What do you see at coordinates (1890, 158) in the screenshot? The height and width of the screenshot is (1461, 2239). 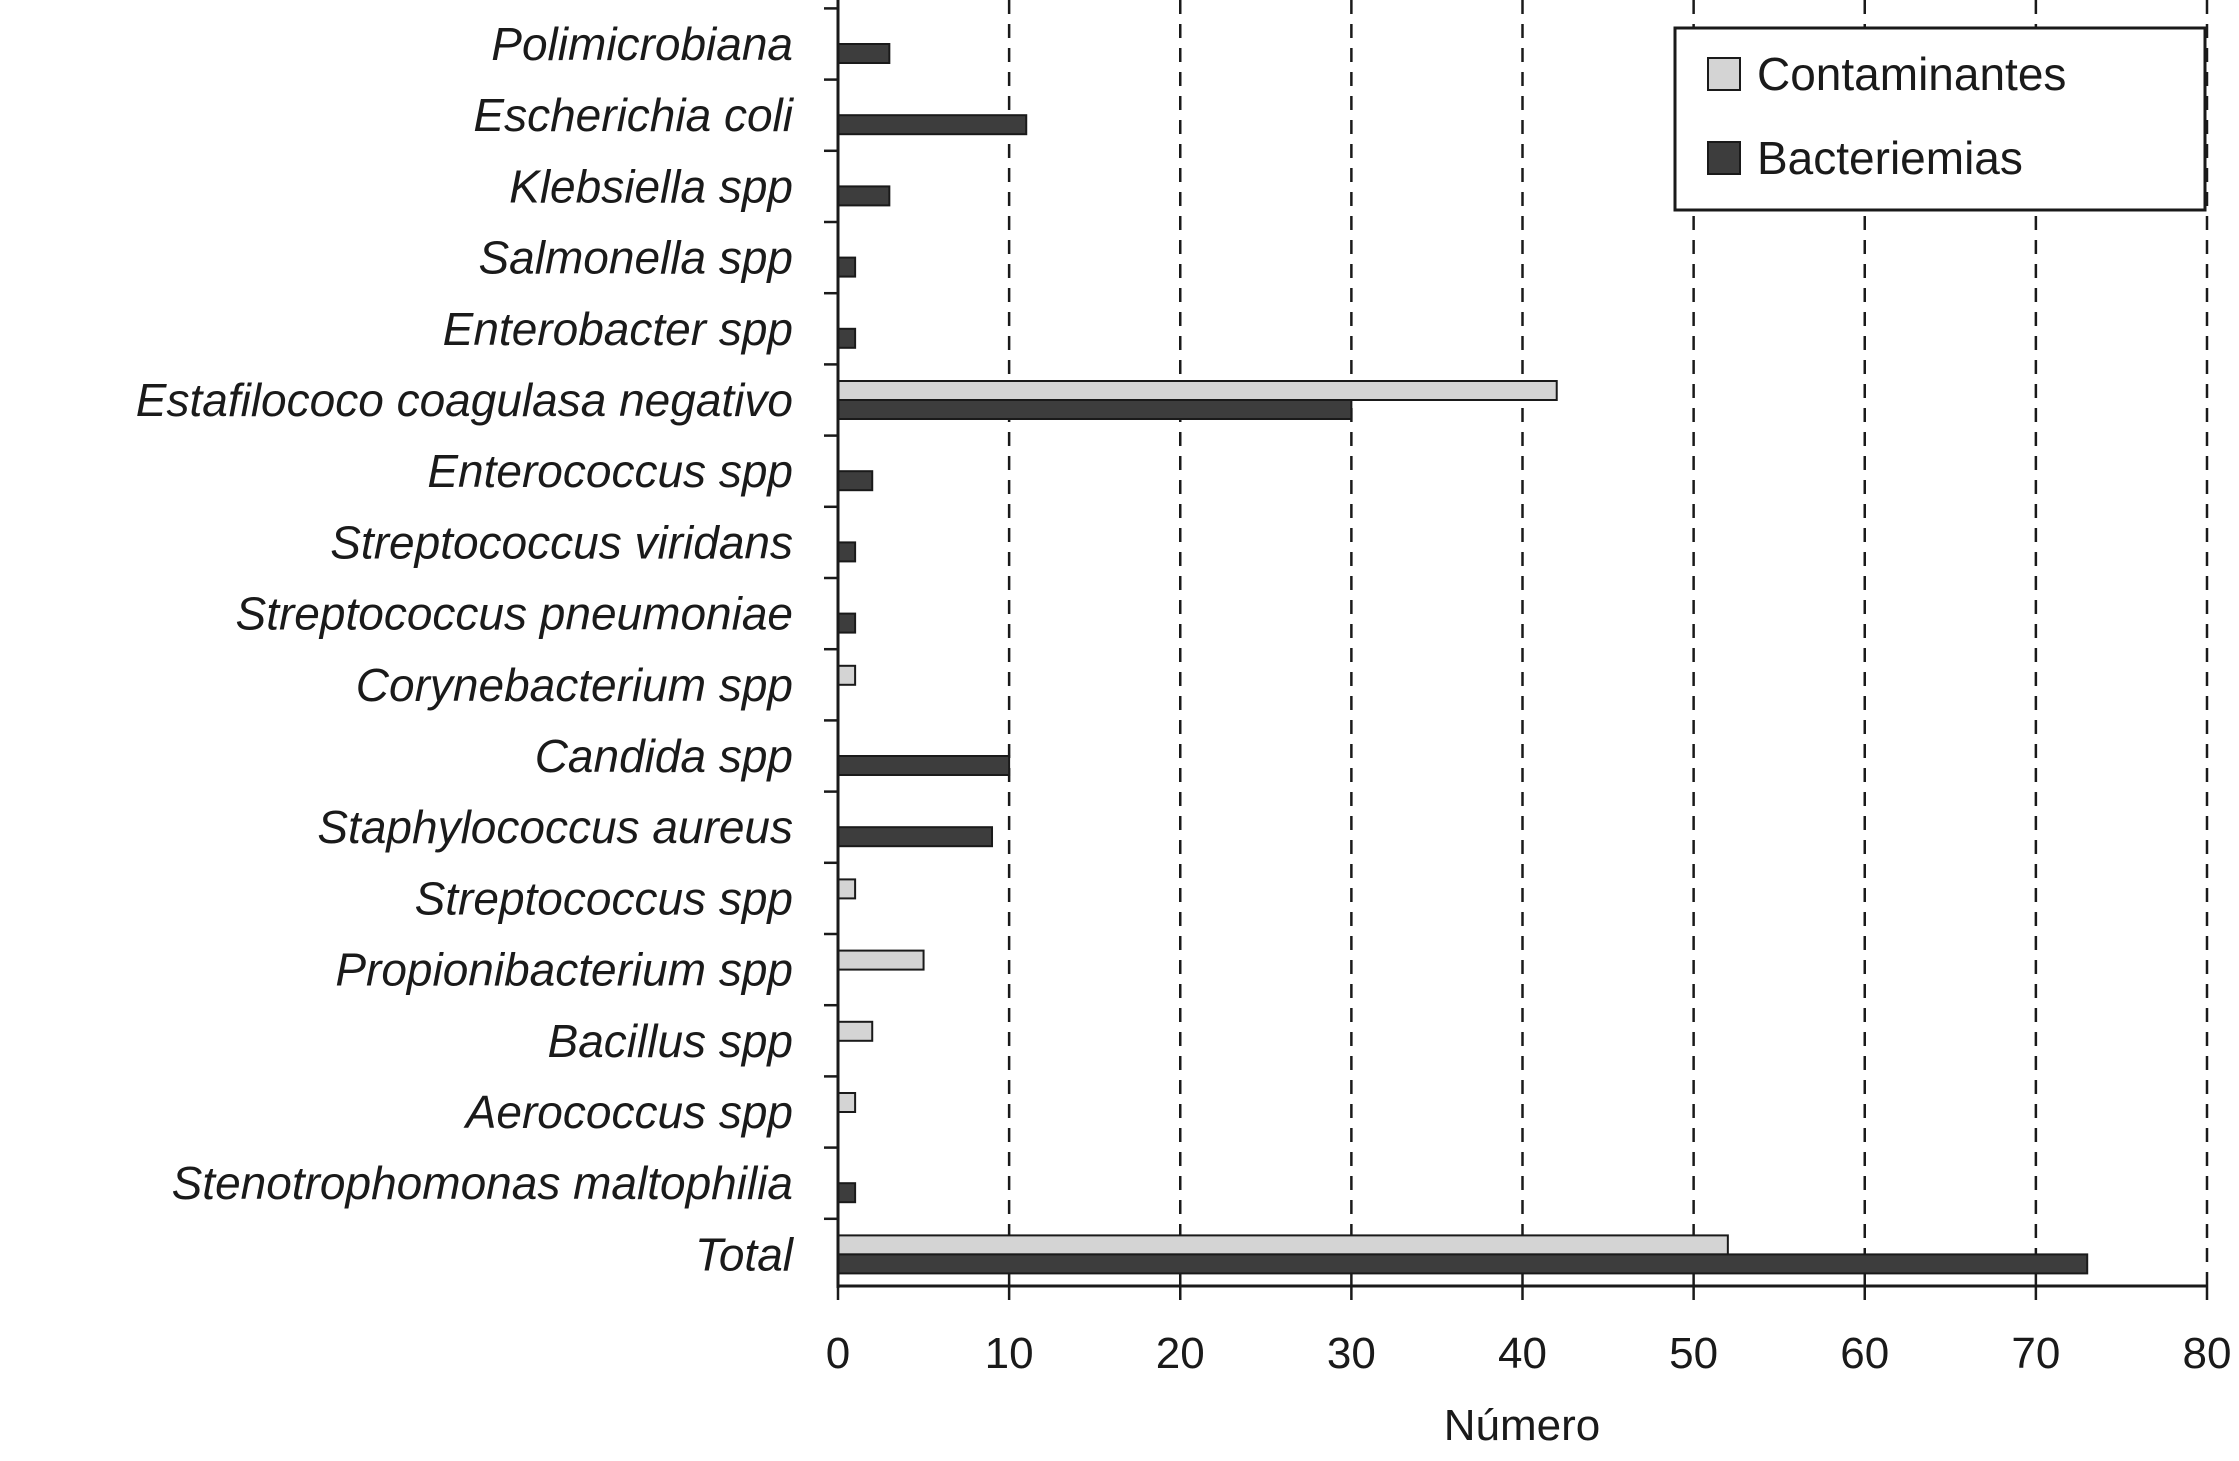 I see `legend-label-bacteriemias: Bacteriemias` at bounding box center [1890, 158].